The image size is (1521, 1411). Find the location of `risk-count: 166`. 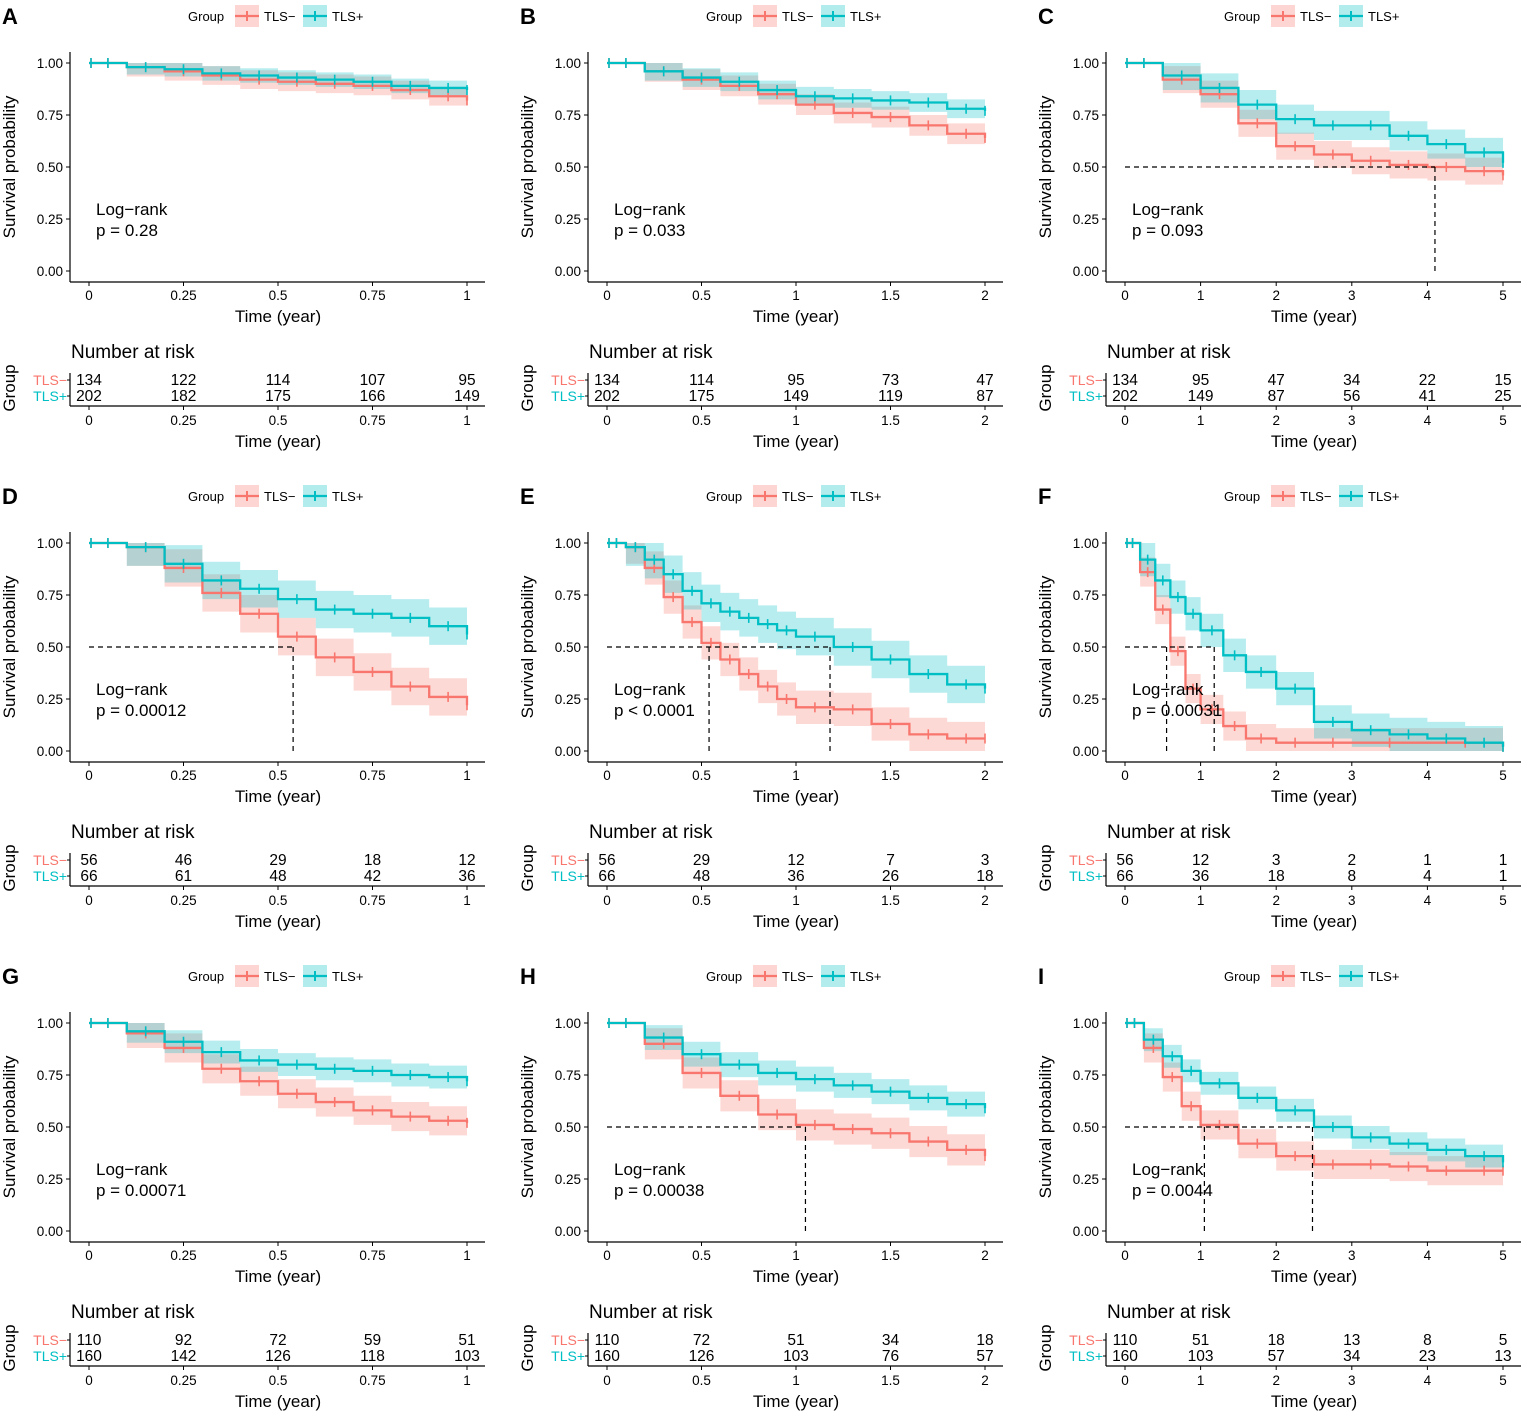

risk-count: 166 is located at coordinates (373, 396).